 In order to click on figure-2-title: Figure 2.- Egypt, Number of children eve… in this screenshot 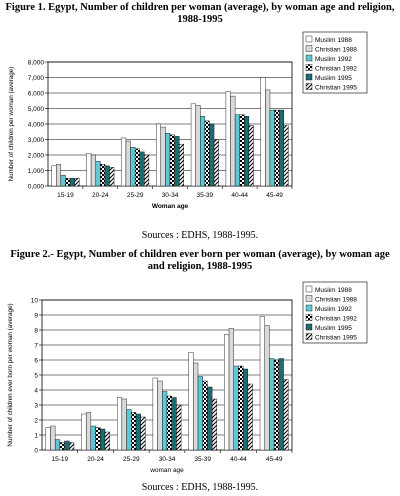, I will do `click(200, 260)`.